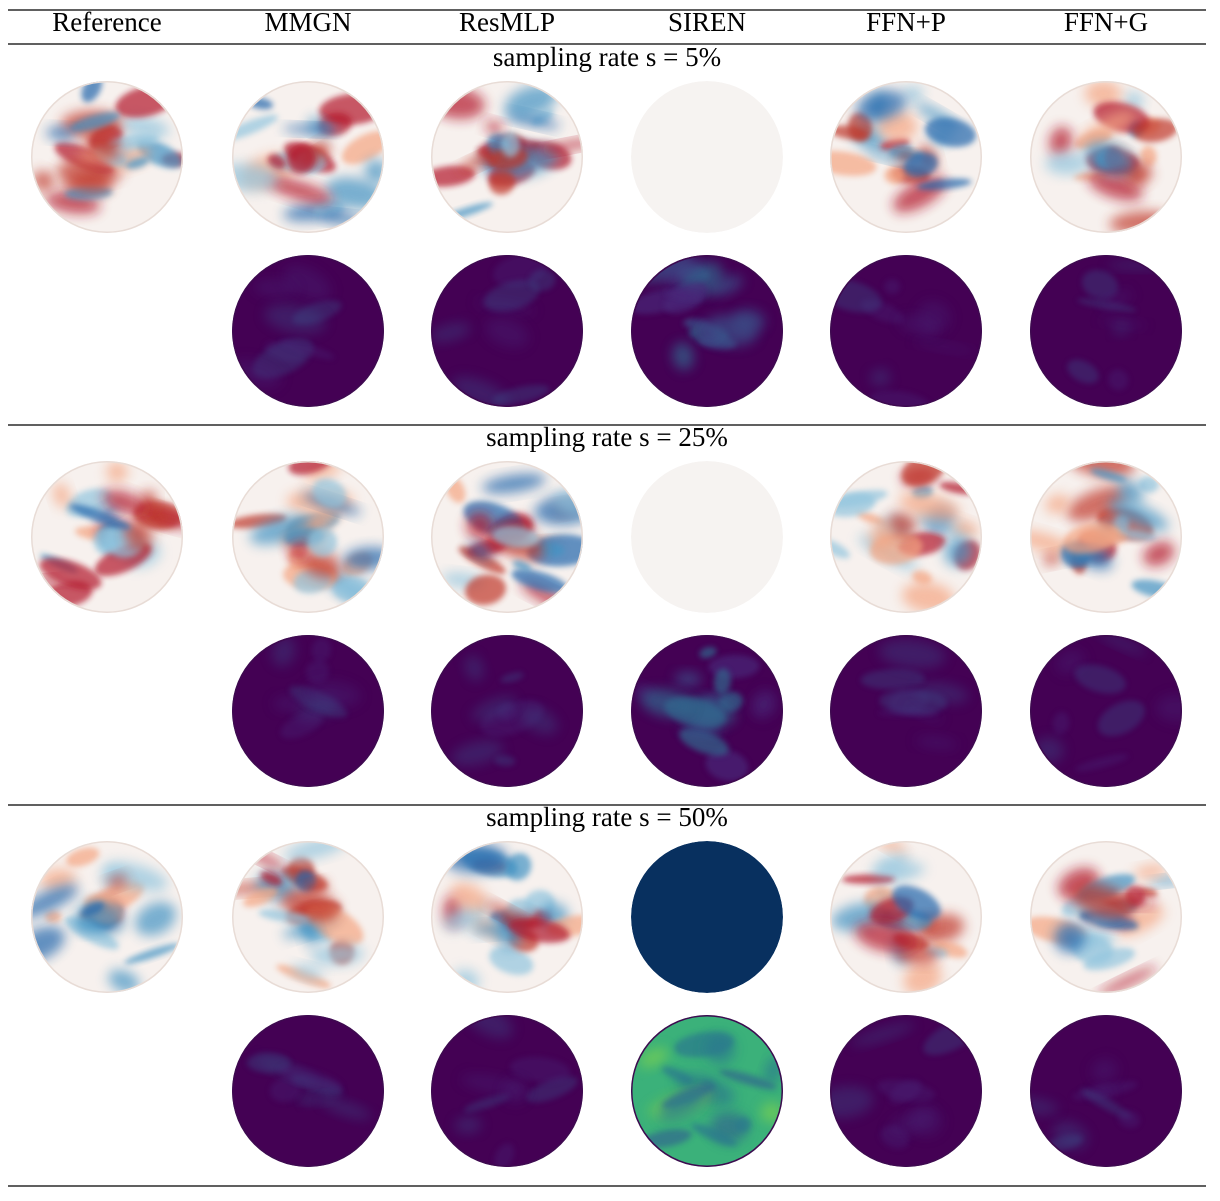 The image size is (1220, 1201). Describe the element at coordinates (707, 22) in the screenshot. I see `column-header: SIREN` at that location.